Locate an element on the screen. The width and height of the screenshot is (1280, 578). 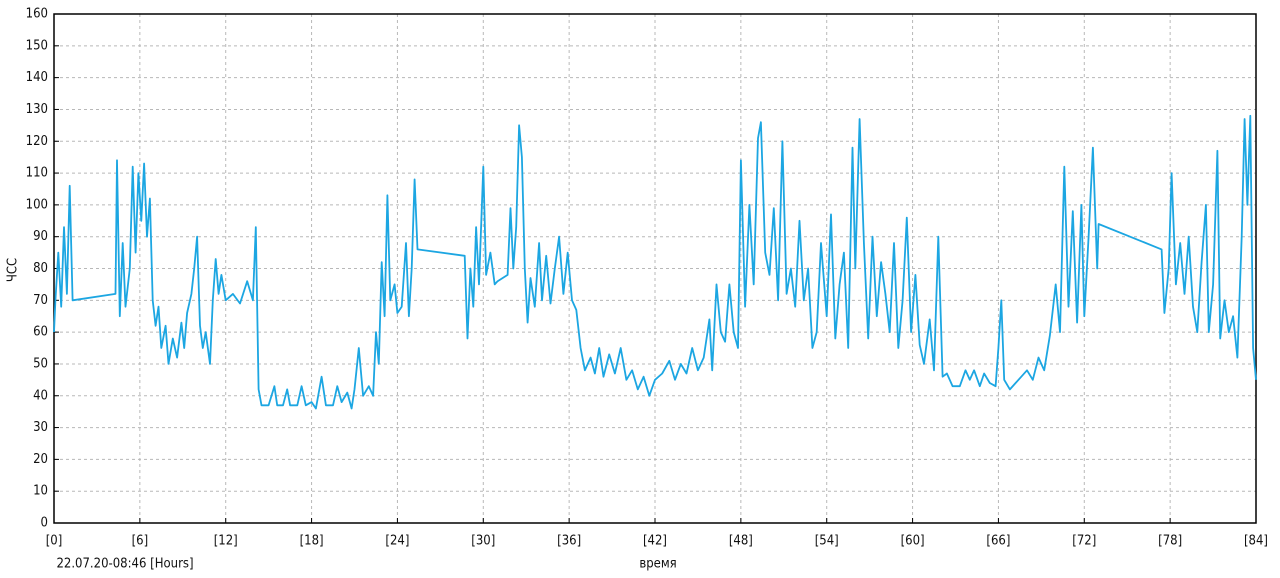
y-tick-label: 60 is located at coordinates (40, 332).